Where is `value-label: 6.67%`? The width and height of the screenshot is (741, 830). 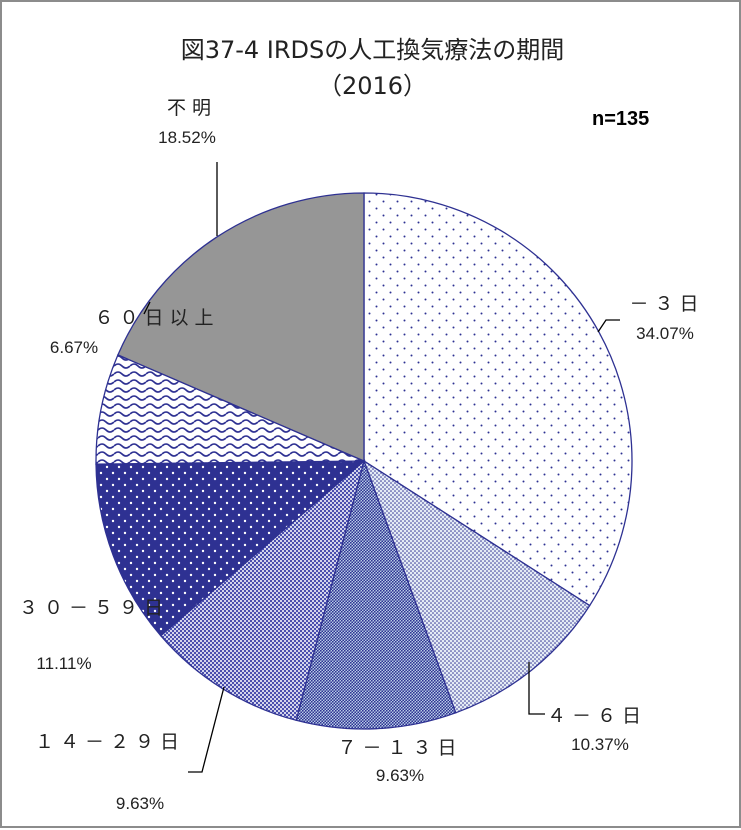 value-label: 6.67% is located at coordinates (74, 347).